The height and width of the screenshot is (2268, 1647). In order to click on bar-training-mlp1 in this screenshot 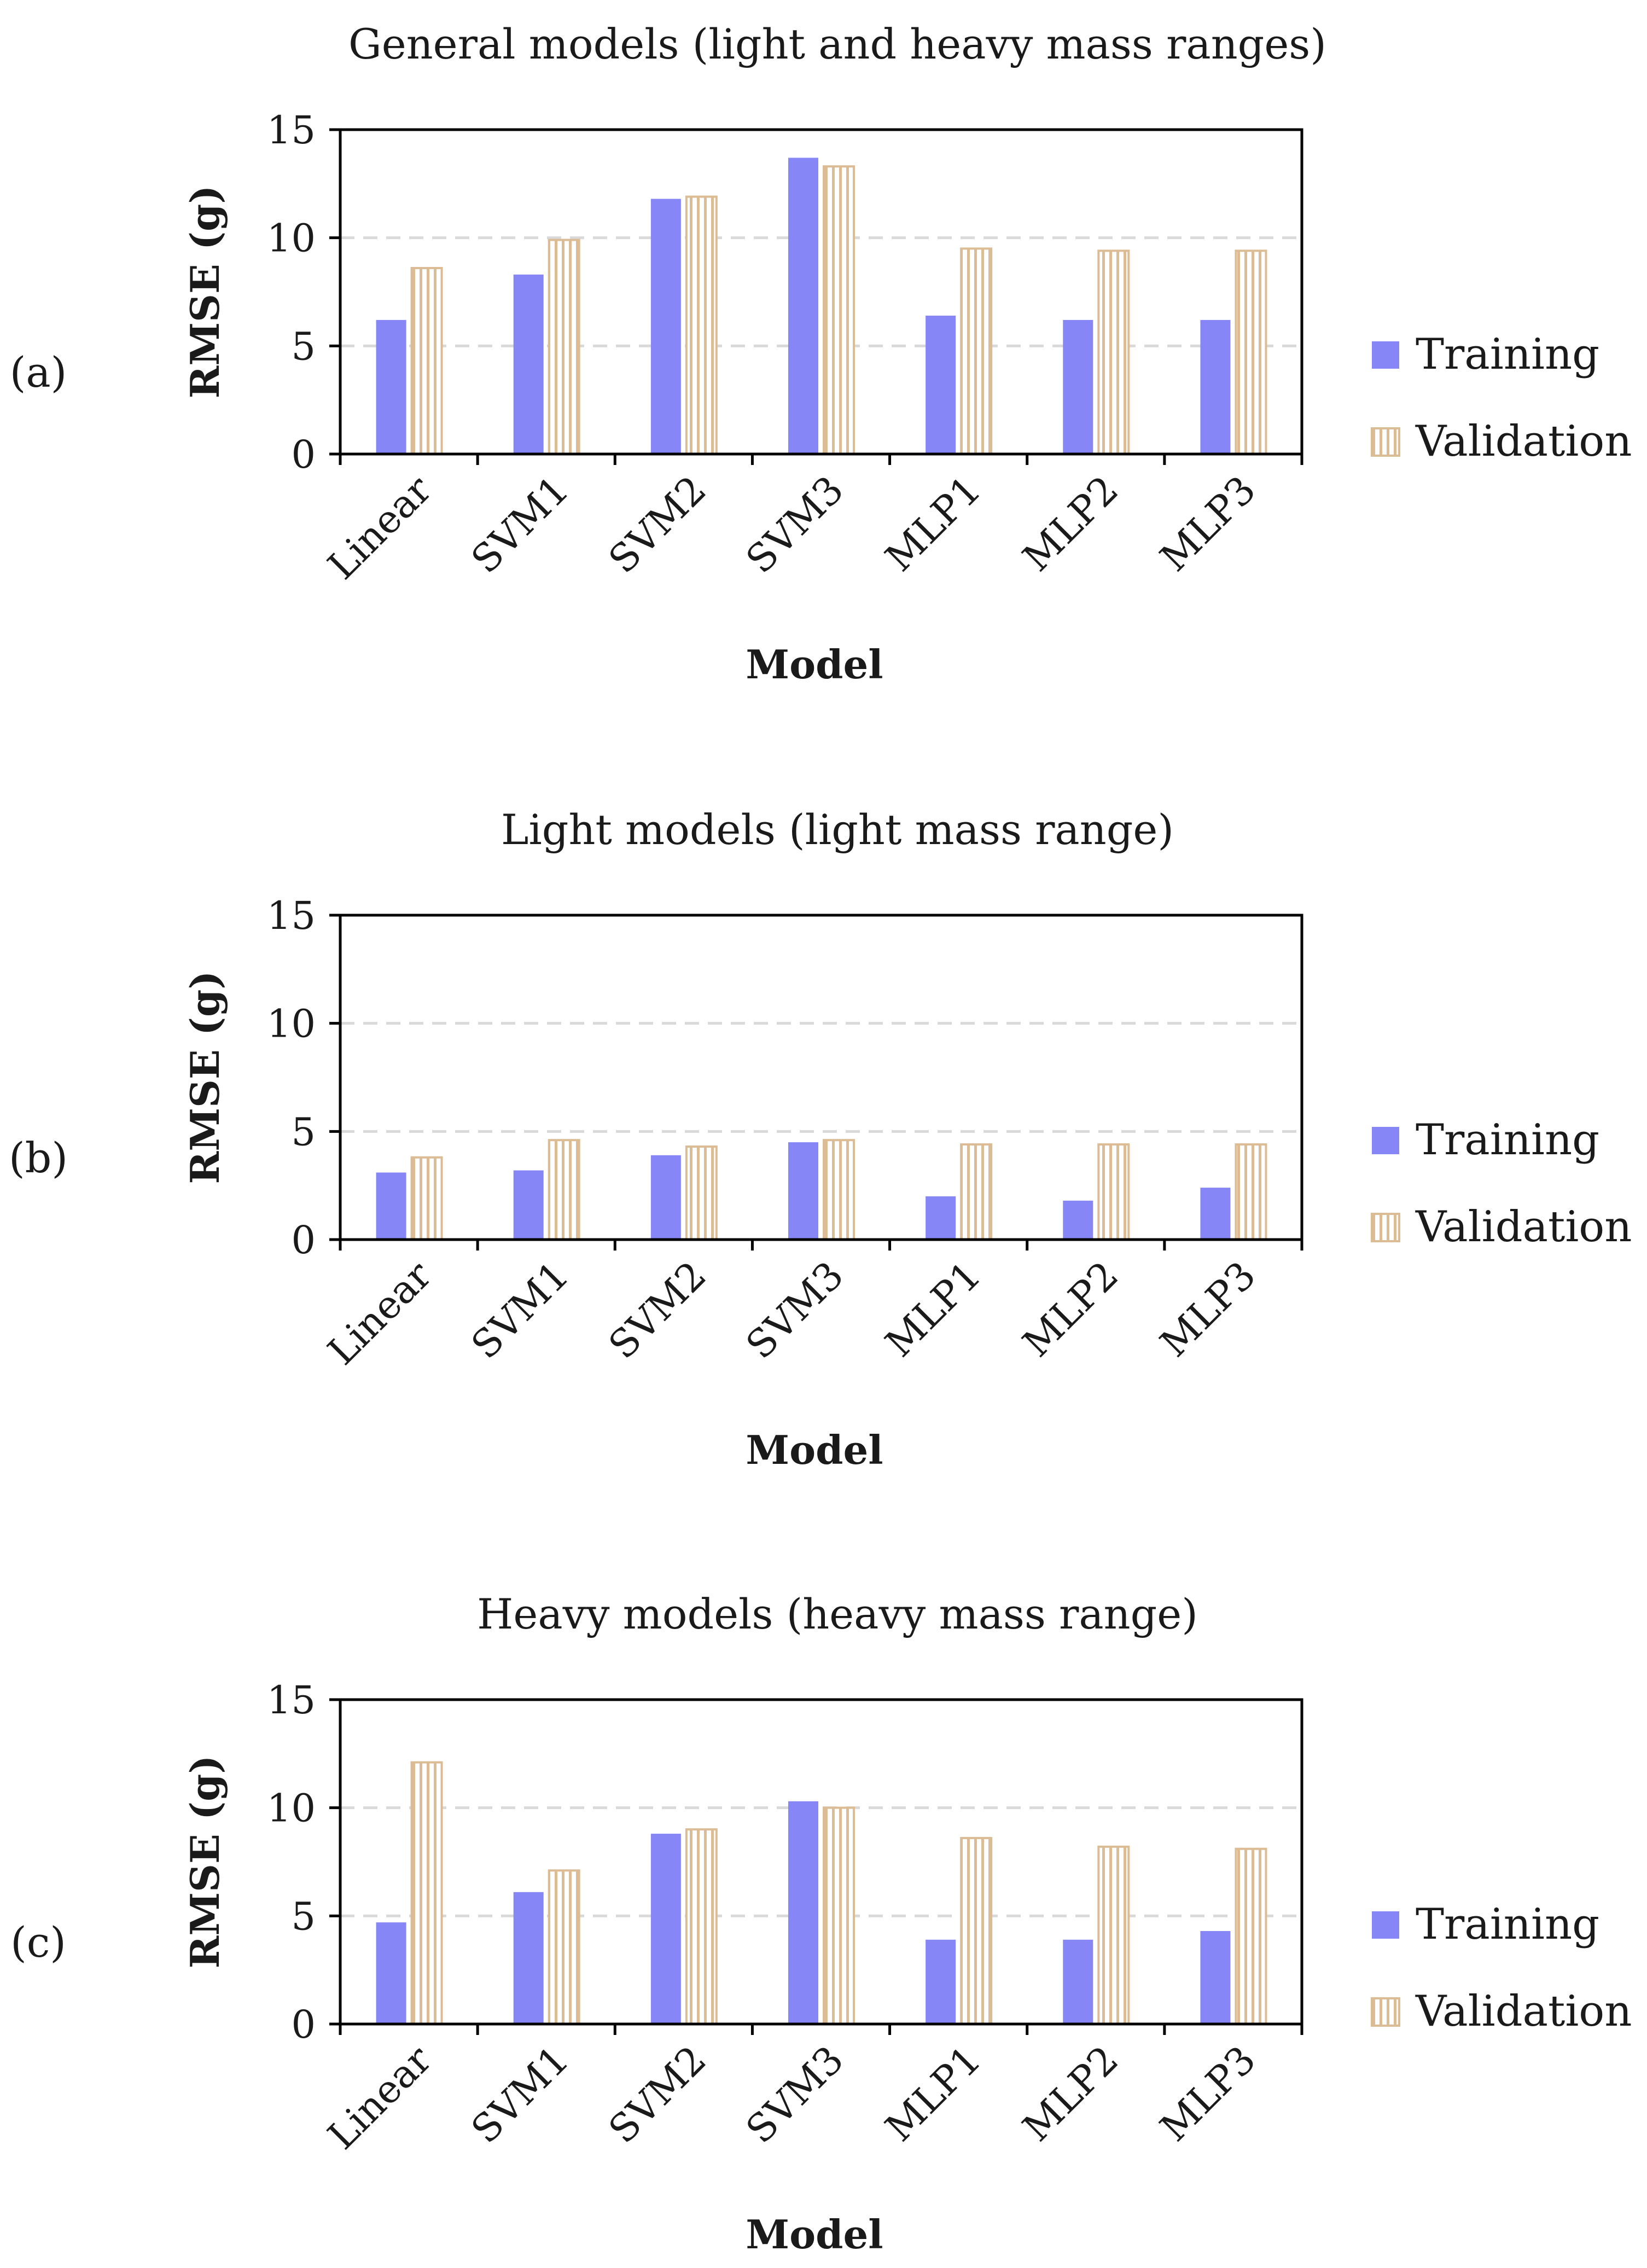, I will do `click(941, 384)`.